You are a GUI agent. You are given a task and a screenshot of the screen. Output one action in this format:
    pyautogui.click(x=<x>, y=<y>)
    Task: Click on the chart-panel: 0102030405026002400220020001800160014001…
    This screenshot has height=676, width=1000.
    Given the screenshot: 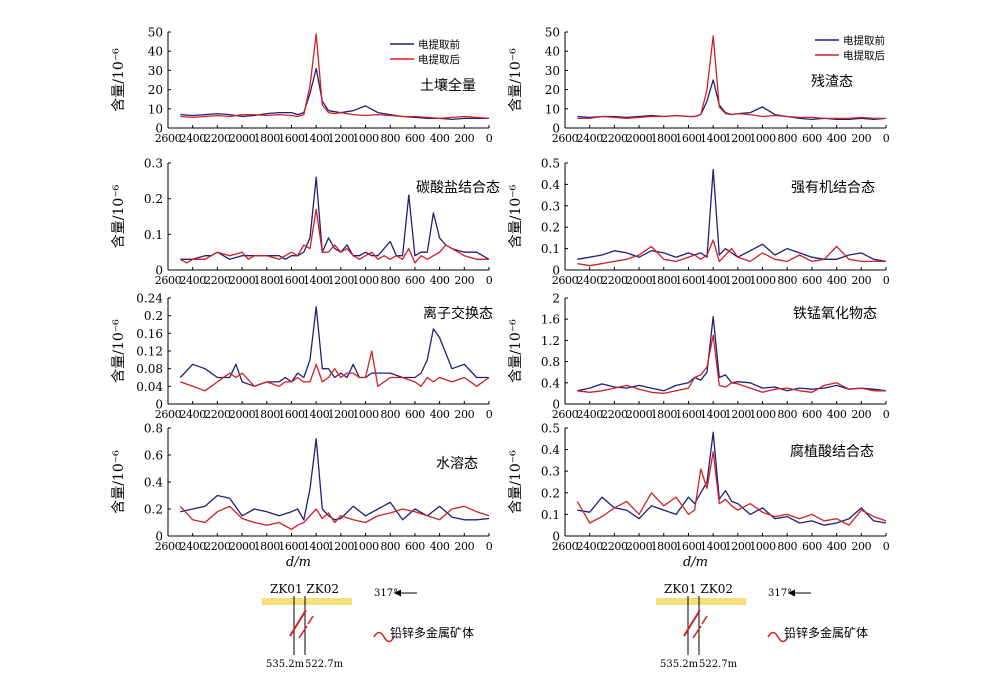 What is the action you would take?
    pyautogui.click(x=699, y=86)
    